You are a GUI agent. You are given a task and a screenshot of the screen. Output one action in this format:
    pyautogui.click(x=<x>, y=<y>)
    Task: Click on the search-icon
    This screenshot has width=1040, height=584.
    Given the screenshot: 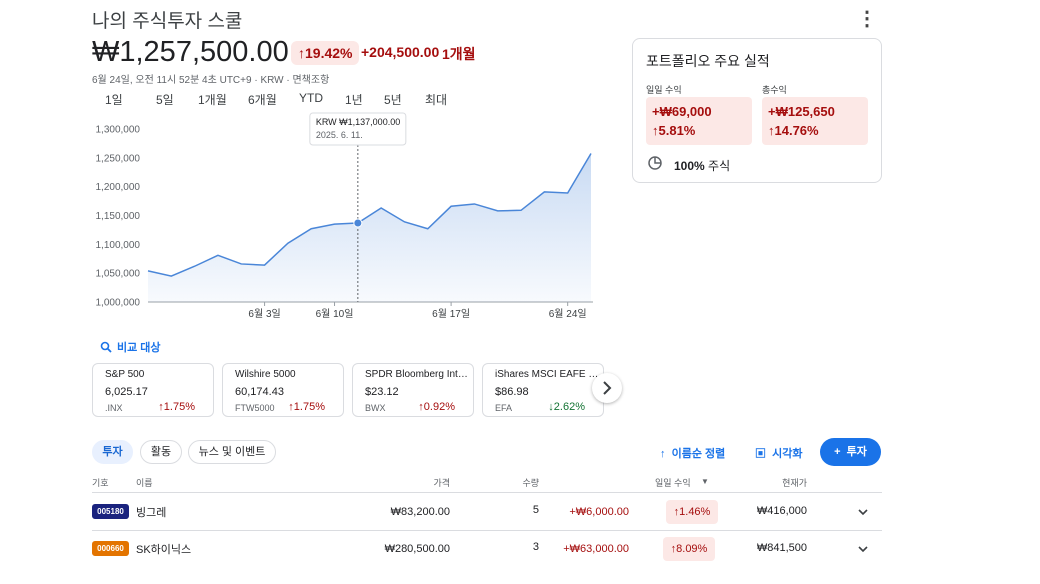 What is the action you would take?
    pyautogui.click(x=106, y=347)
    